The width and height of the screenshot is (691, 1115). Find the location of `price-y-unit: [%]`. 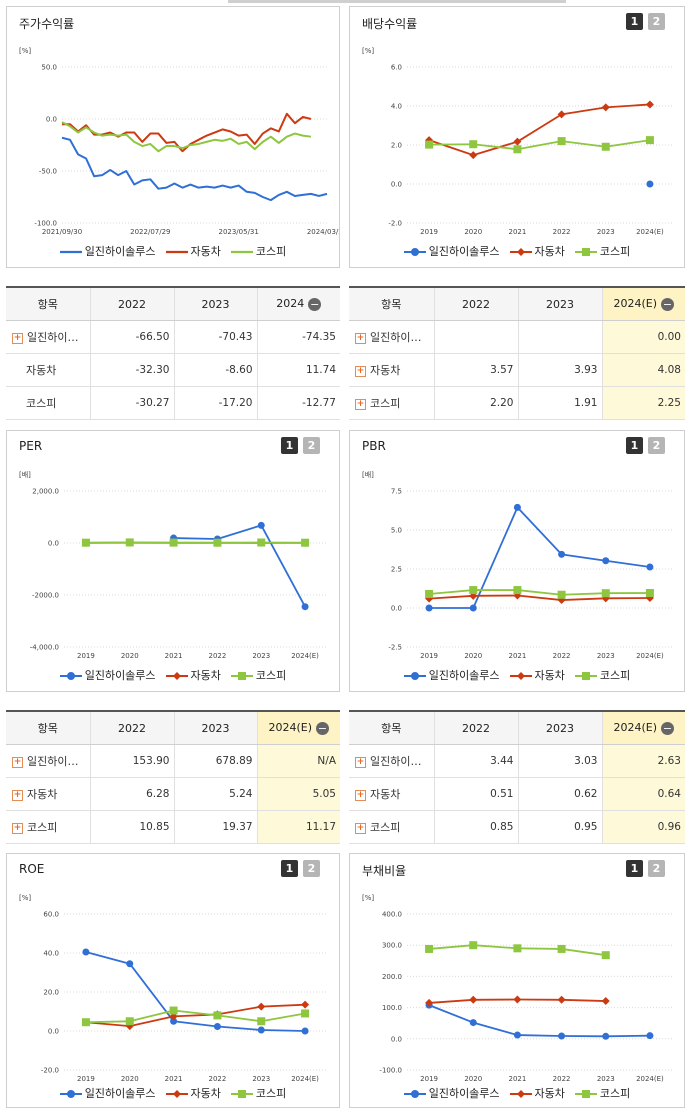

price-y-unit: [%] is located at coordinates (25, 51).